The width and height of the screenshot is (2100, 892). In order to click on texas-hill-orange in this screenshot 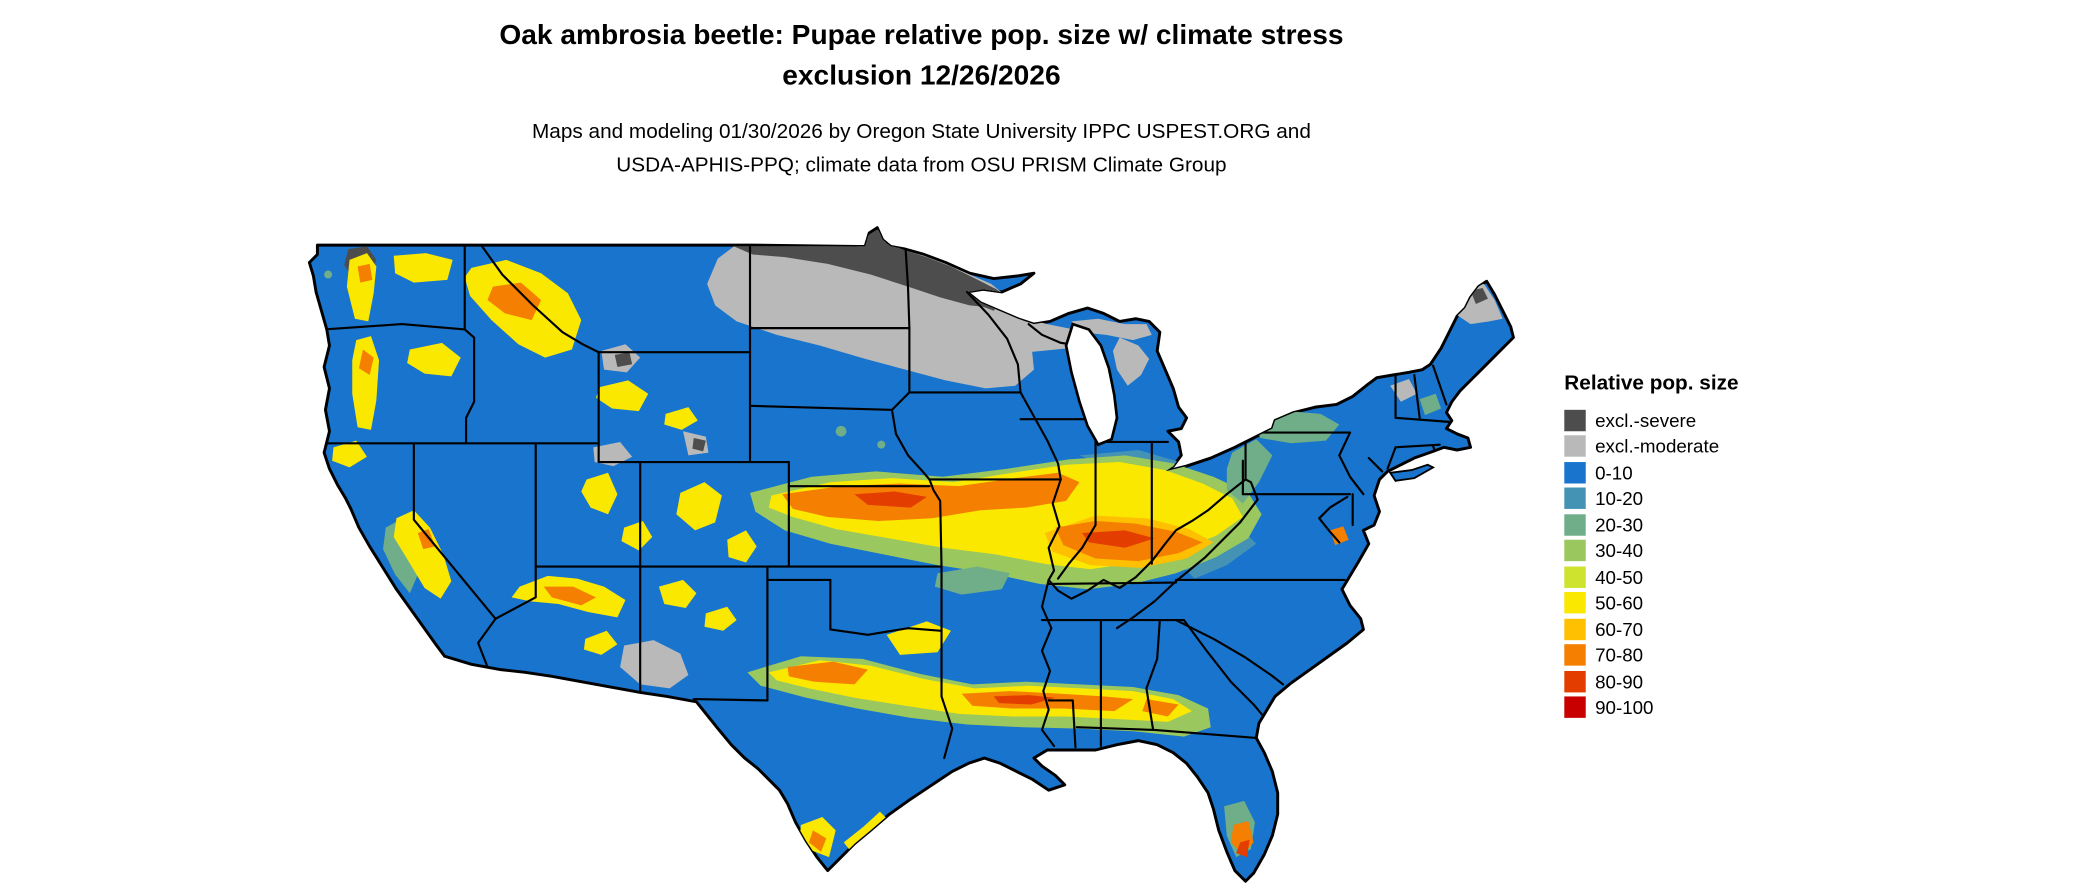, I will do `click(827, 673)`.